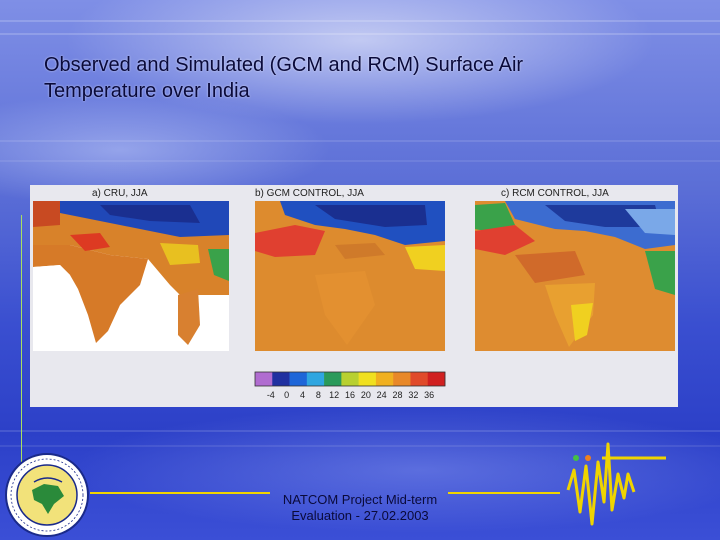 Image resolution: width=720 pixels, height=540 pixels. I want to click on colorbar-tick-label: -4, so click(271, 395).